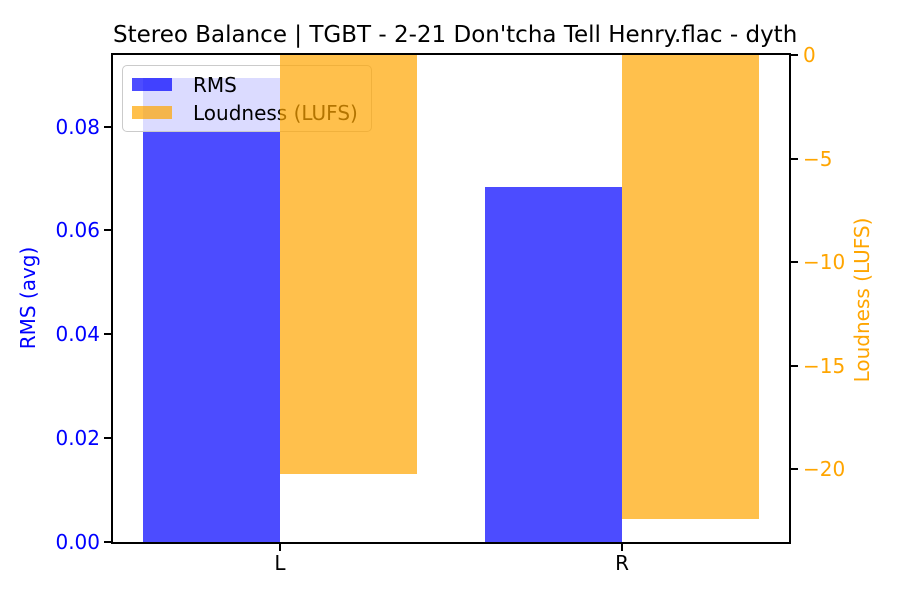  What do you see at coordinates (152, 112) in the screenshot?
I see `legend-swatch-loudness` at bounding box center [152, 112].